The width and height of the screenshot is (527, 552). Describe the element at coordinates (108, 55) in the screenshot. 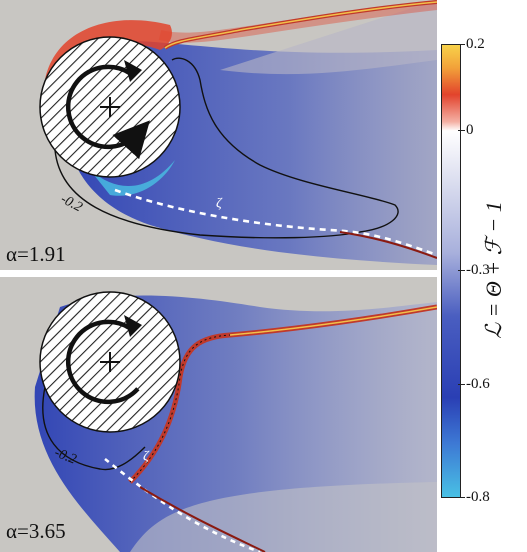

I see `high-value-region` at that location.